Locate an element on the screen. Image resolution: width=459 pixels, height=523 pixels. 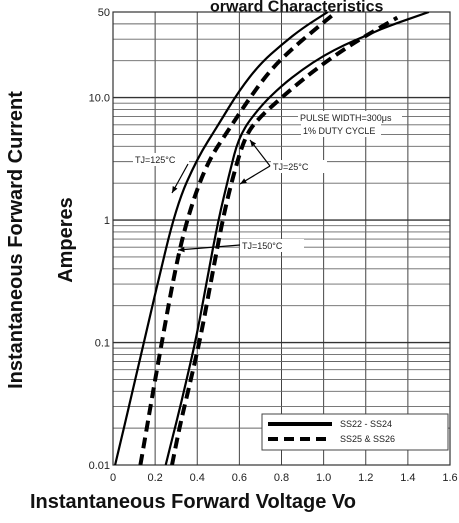
annotation-pulse-width: PULSE WIDTH=300μs is located at coordinates (346, 118).